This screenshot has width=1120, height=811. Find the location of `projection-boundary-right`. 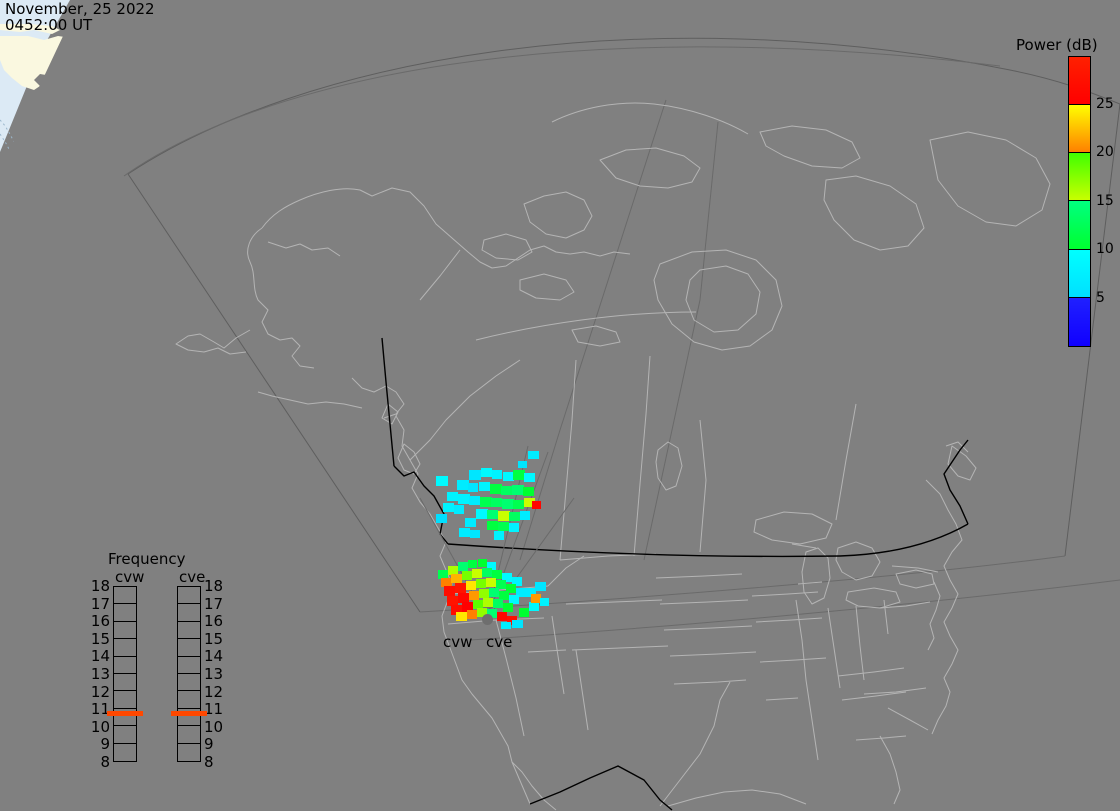

projection-boundary-right is located at coordinates (1092, 330).